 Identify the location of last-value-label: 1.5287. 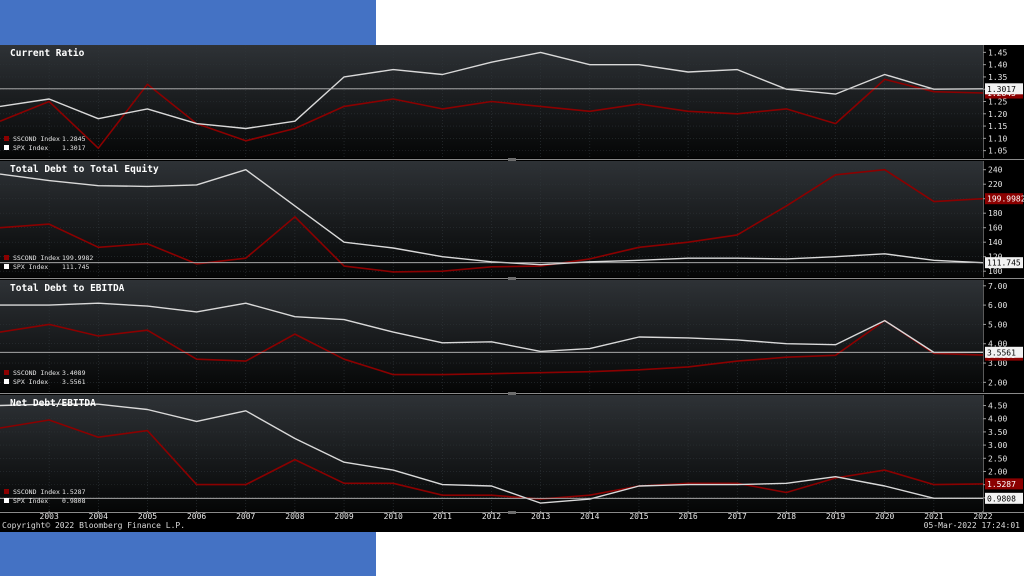
(1001, 484).